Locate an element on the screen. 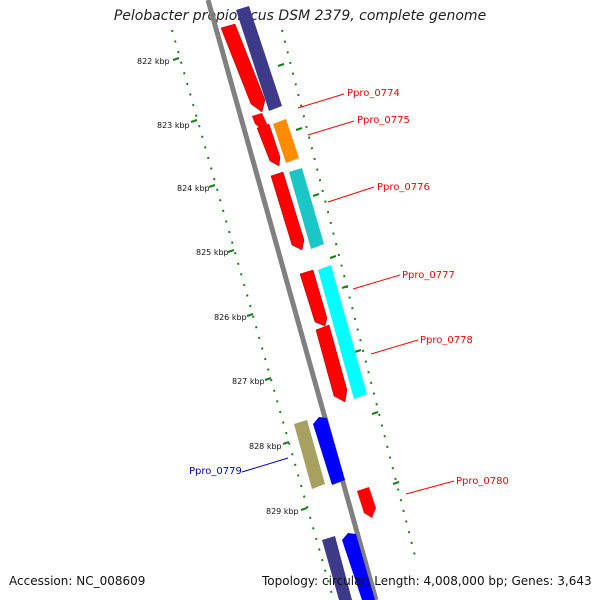 Image resolution: width=600 pixels, height=600 pixels. gene-label-ppro-0776: Ppro_0776 is located at coordinates (403, 187).